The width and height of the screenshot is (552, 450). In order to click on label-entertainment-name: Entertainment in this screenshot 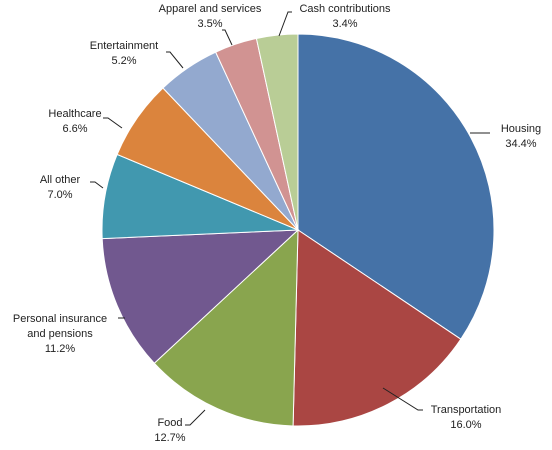, I will do `click(124, 46)`.